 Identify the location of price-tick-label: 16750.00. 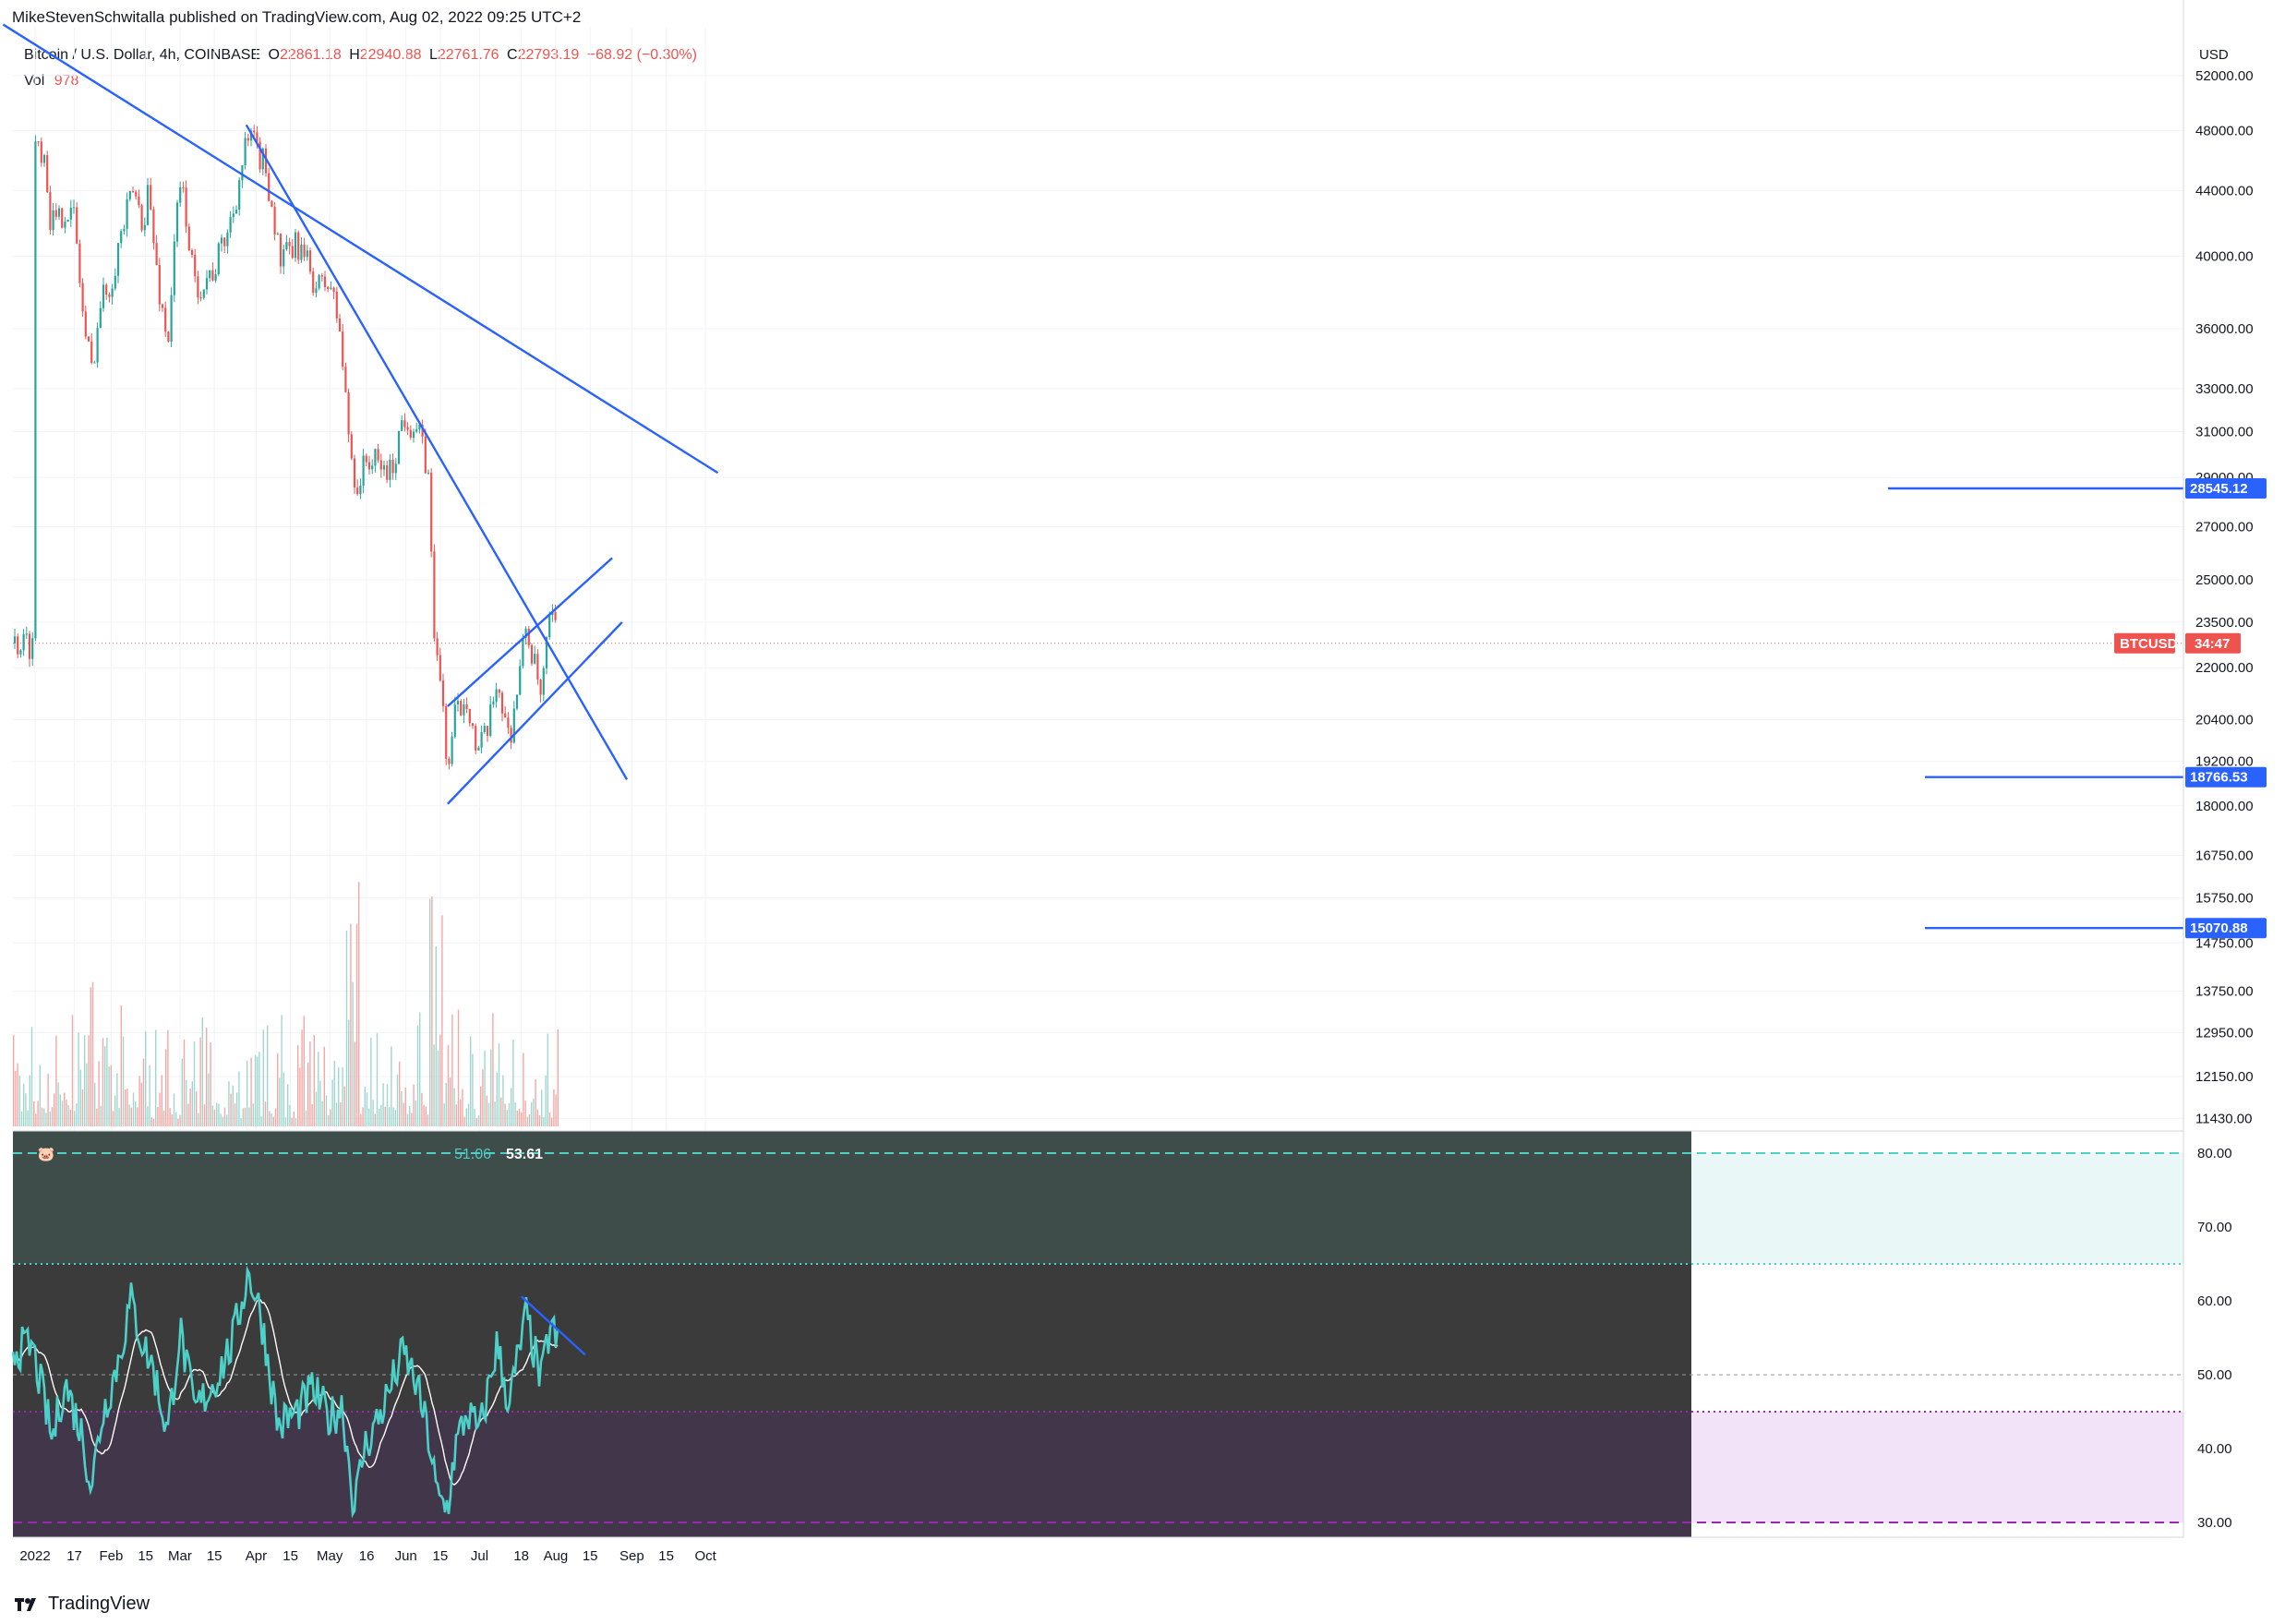
(2224, 855).